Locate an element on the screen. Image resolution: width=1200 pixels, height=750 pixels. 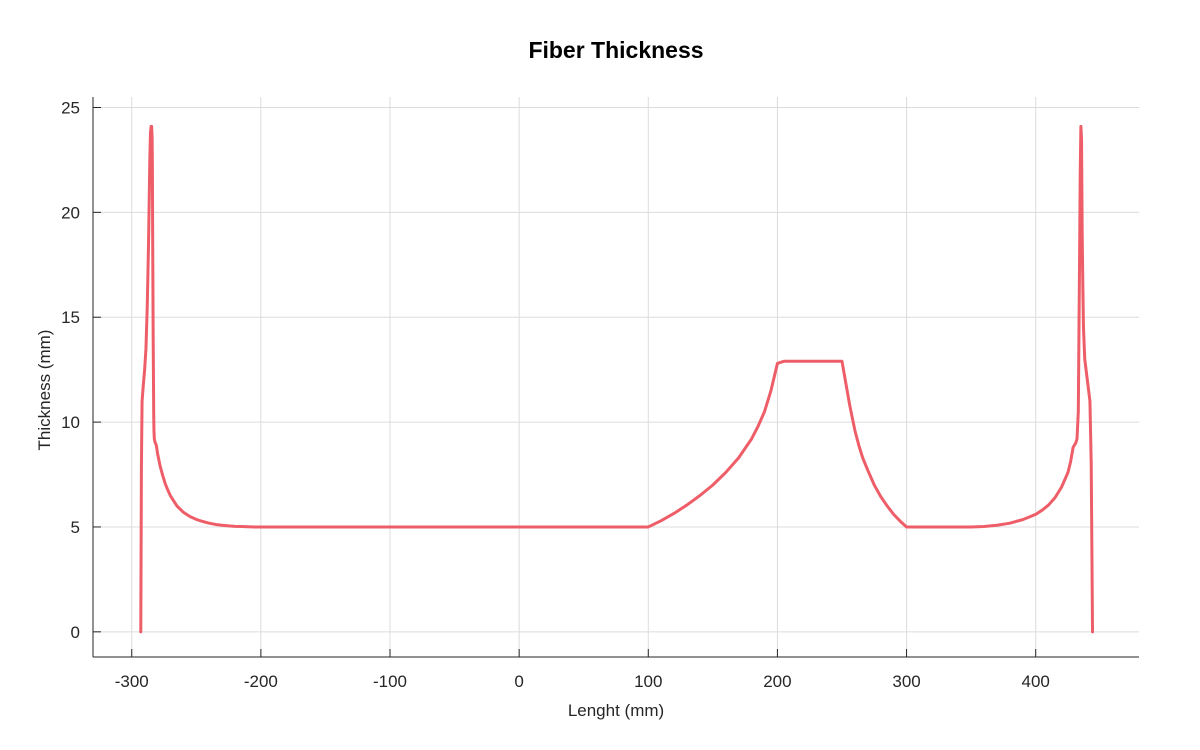
y-tick-label-5: 25 is located at coordinates (70, 107).